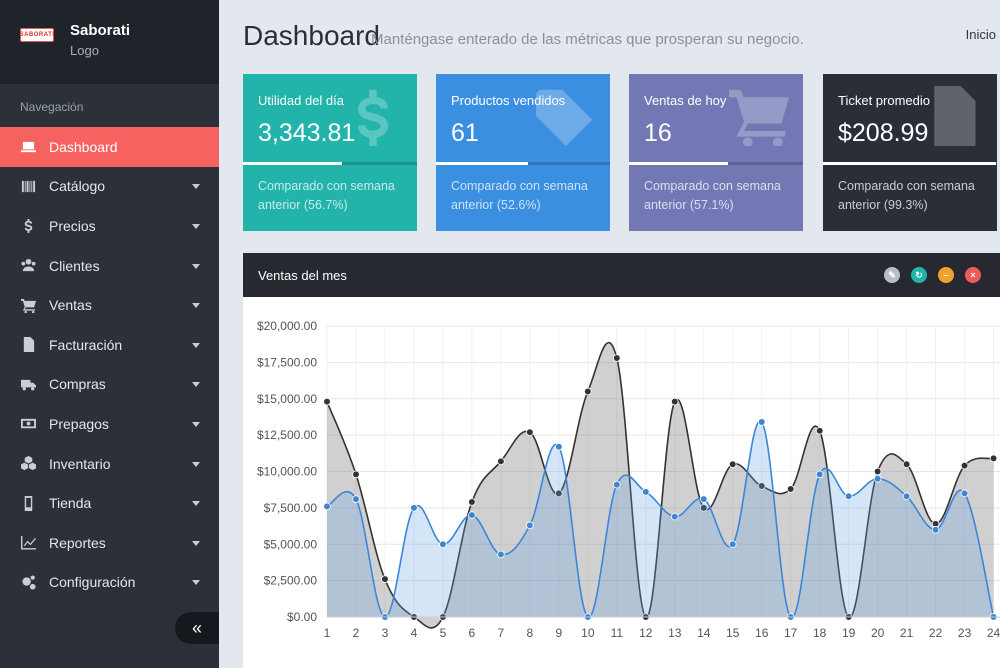  Describe the element at coordinates (52, 107) in the screenshot. I see `nav-heading: Navegación` at that location.